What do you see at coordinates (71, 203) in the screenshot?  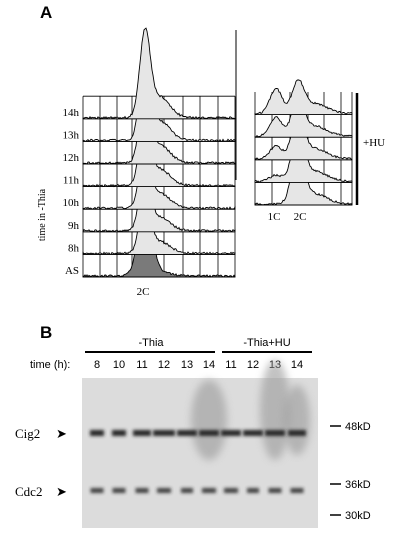 I see `time-label: 10h` at bounding box center [71, 203].